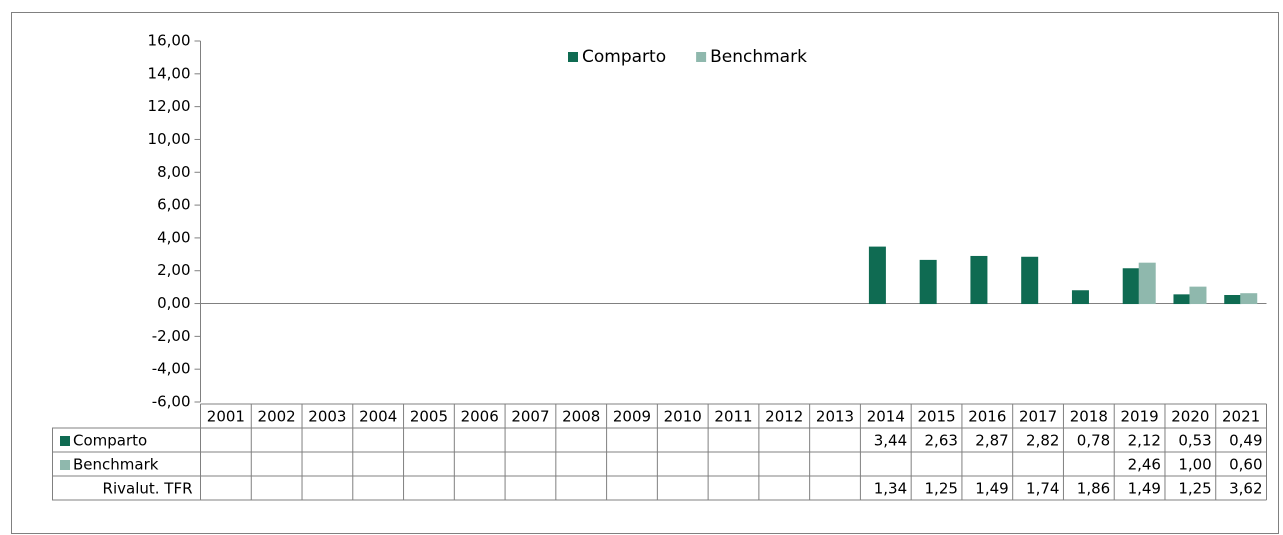  Describe the element at coordinates (1144, 441) in the screenshot. I see `table-value: 2,12` at that location.